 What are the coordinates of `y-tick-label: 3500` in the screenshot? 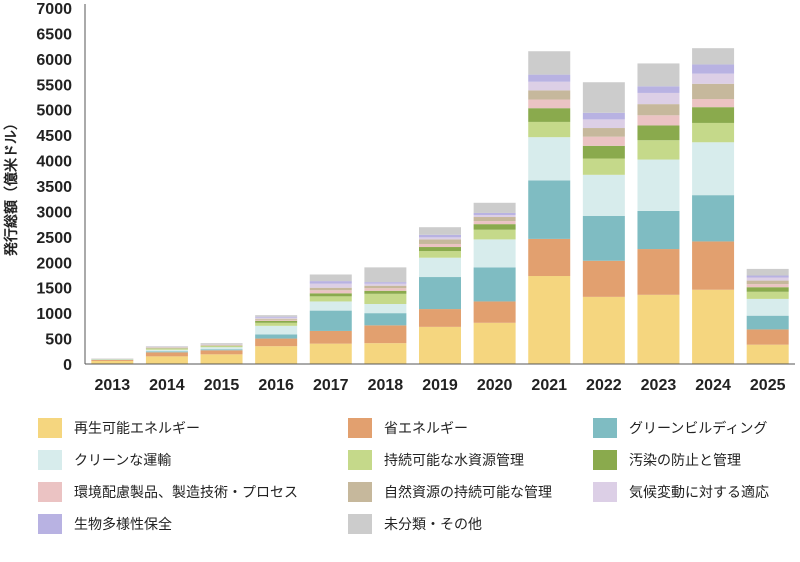 It's located at (54, 187).